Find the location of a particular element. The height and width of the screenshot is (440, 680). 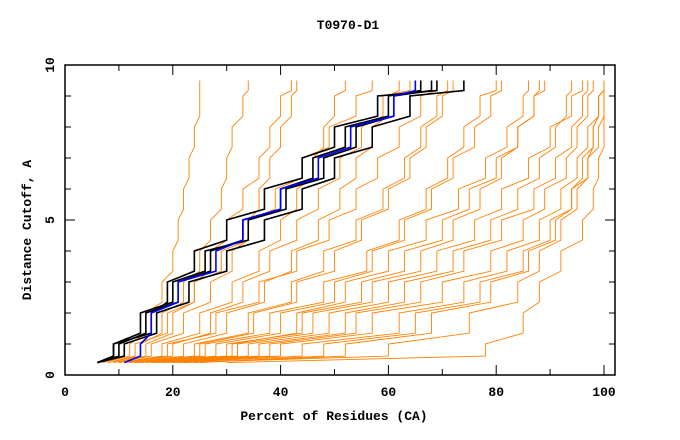

x-tick-label: 40 is located at coordinates (281, 392).